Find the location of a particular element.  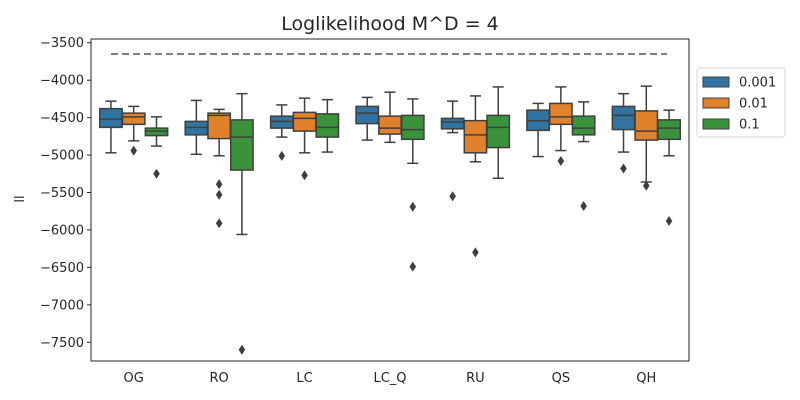

legend-label: 0.1 is located at coordinates (749, 125).